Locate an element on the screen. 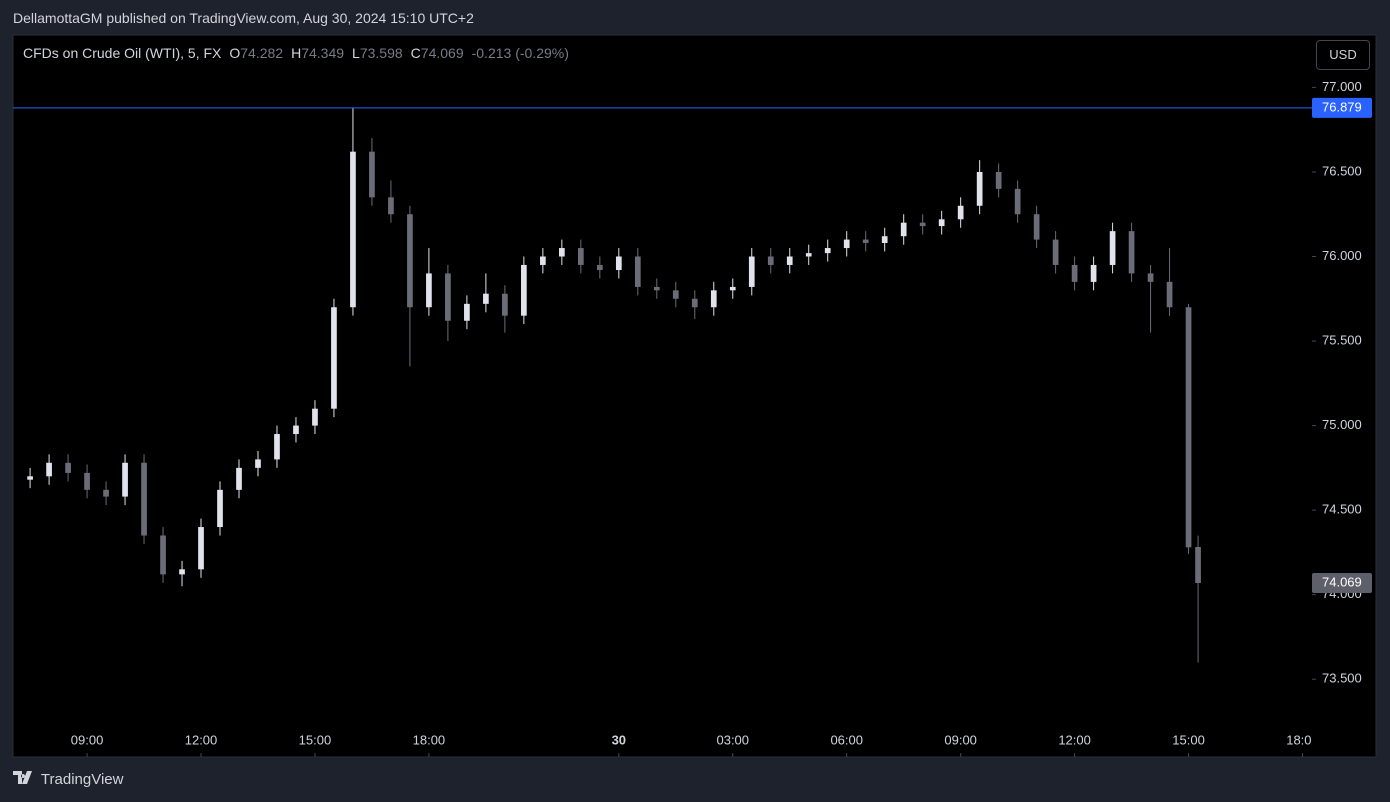  y-tick-label: 76.000 is located at coordinates (1342, 255).